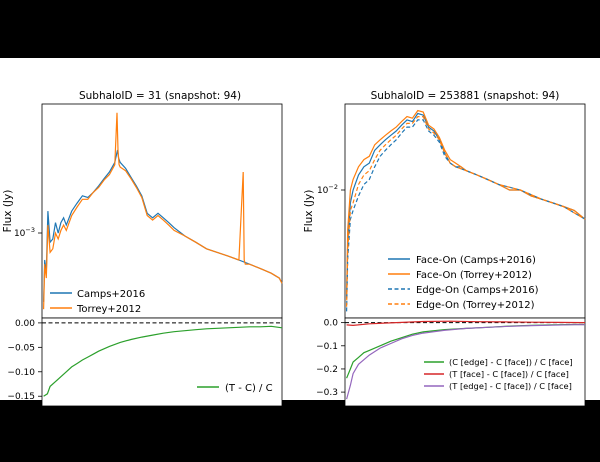 This screenshot has width=600, height=462. I want to click on left-ytick-label: −0.10, so click(21, 373).